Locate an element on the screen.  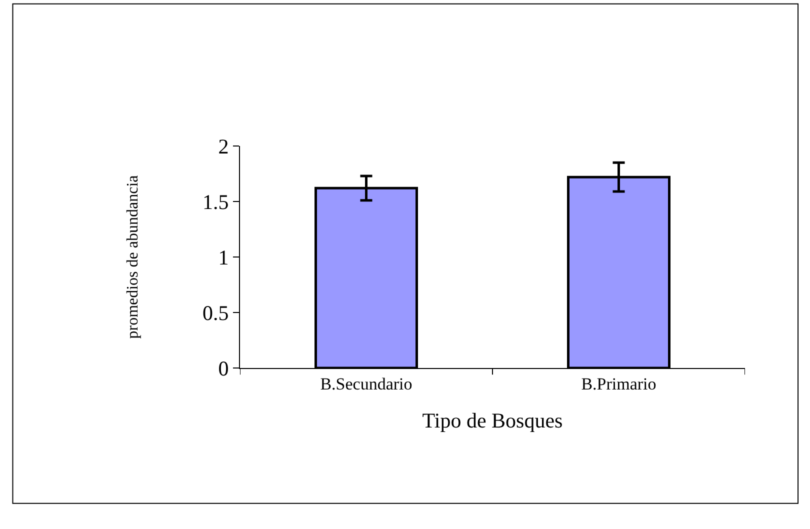
y-tick-label: 0 is located at coordinates (223, 368).